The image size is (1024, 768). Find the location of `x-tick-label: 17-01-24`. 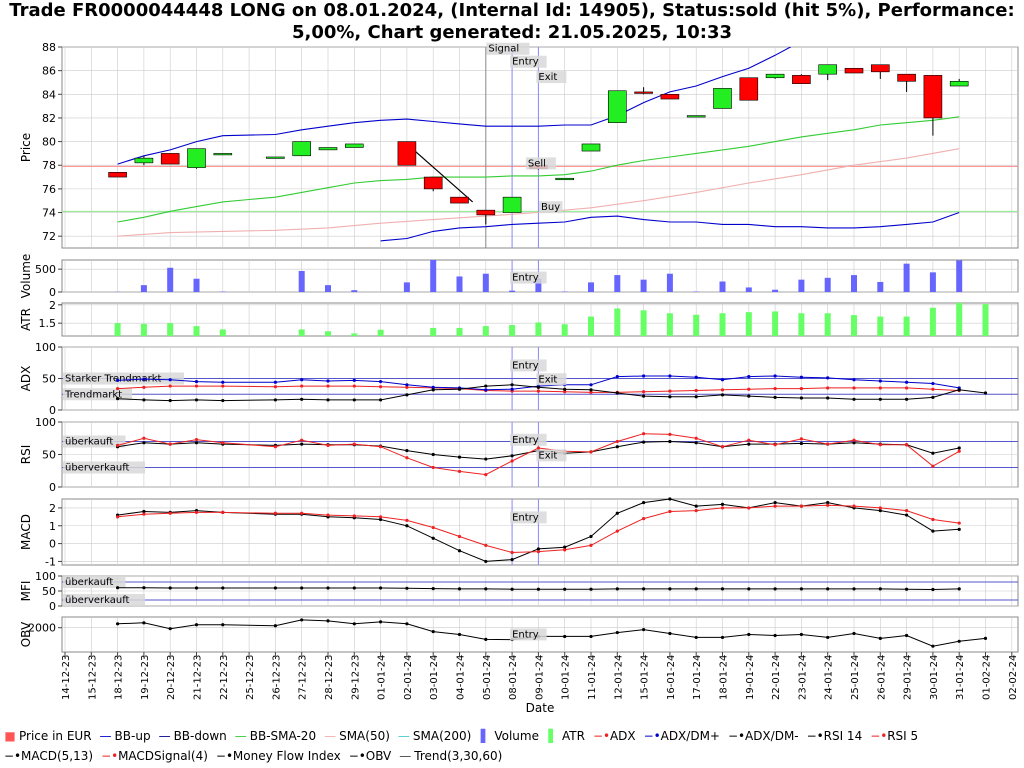

x-tick-label: 17-01-24 is located at coordinates (697, 677).